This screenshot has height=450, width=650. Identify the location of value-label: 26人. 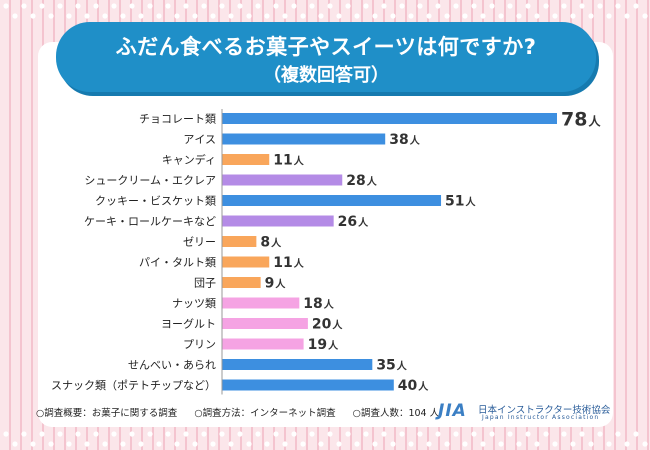
(353, 222).